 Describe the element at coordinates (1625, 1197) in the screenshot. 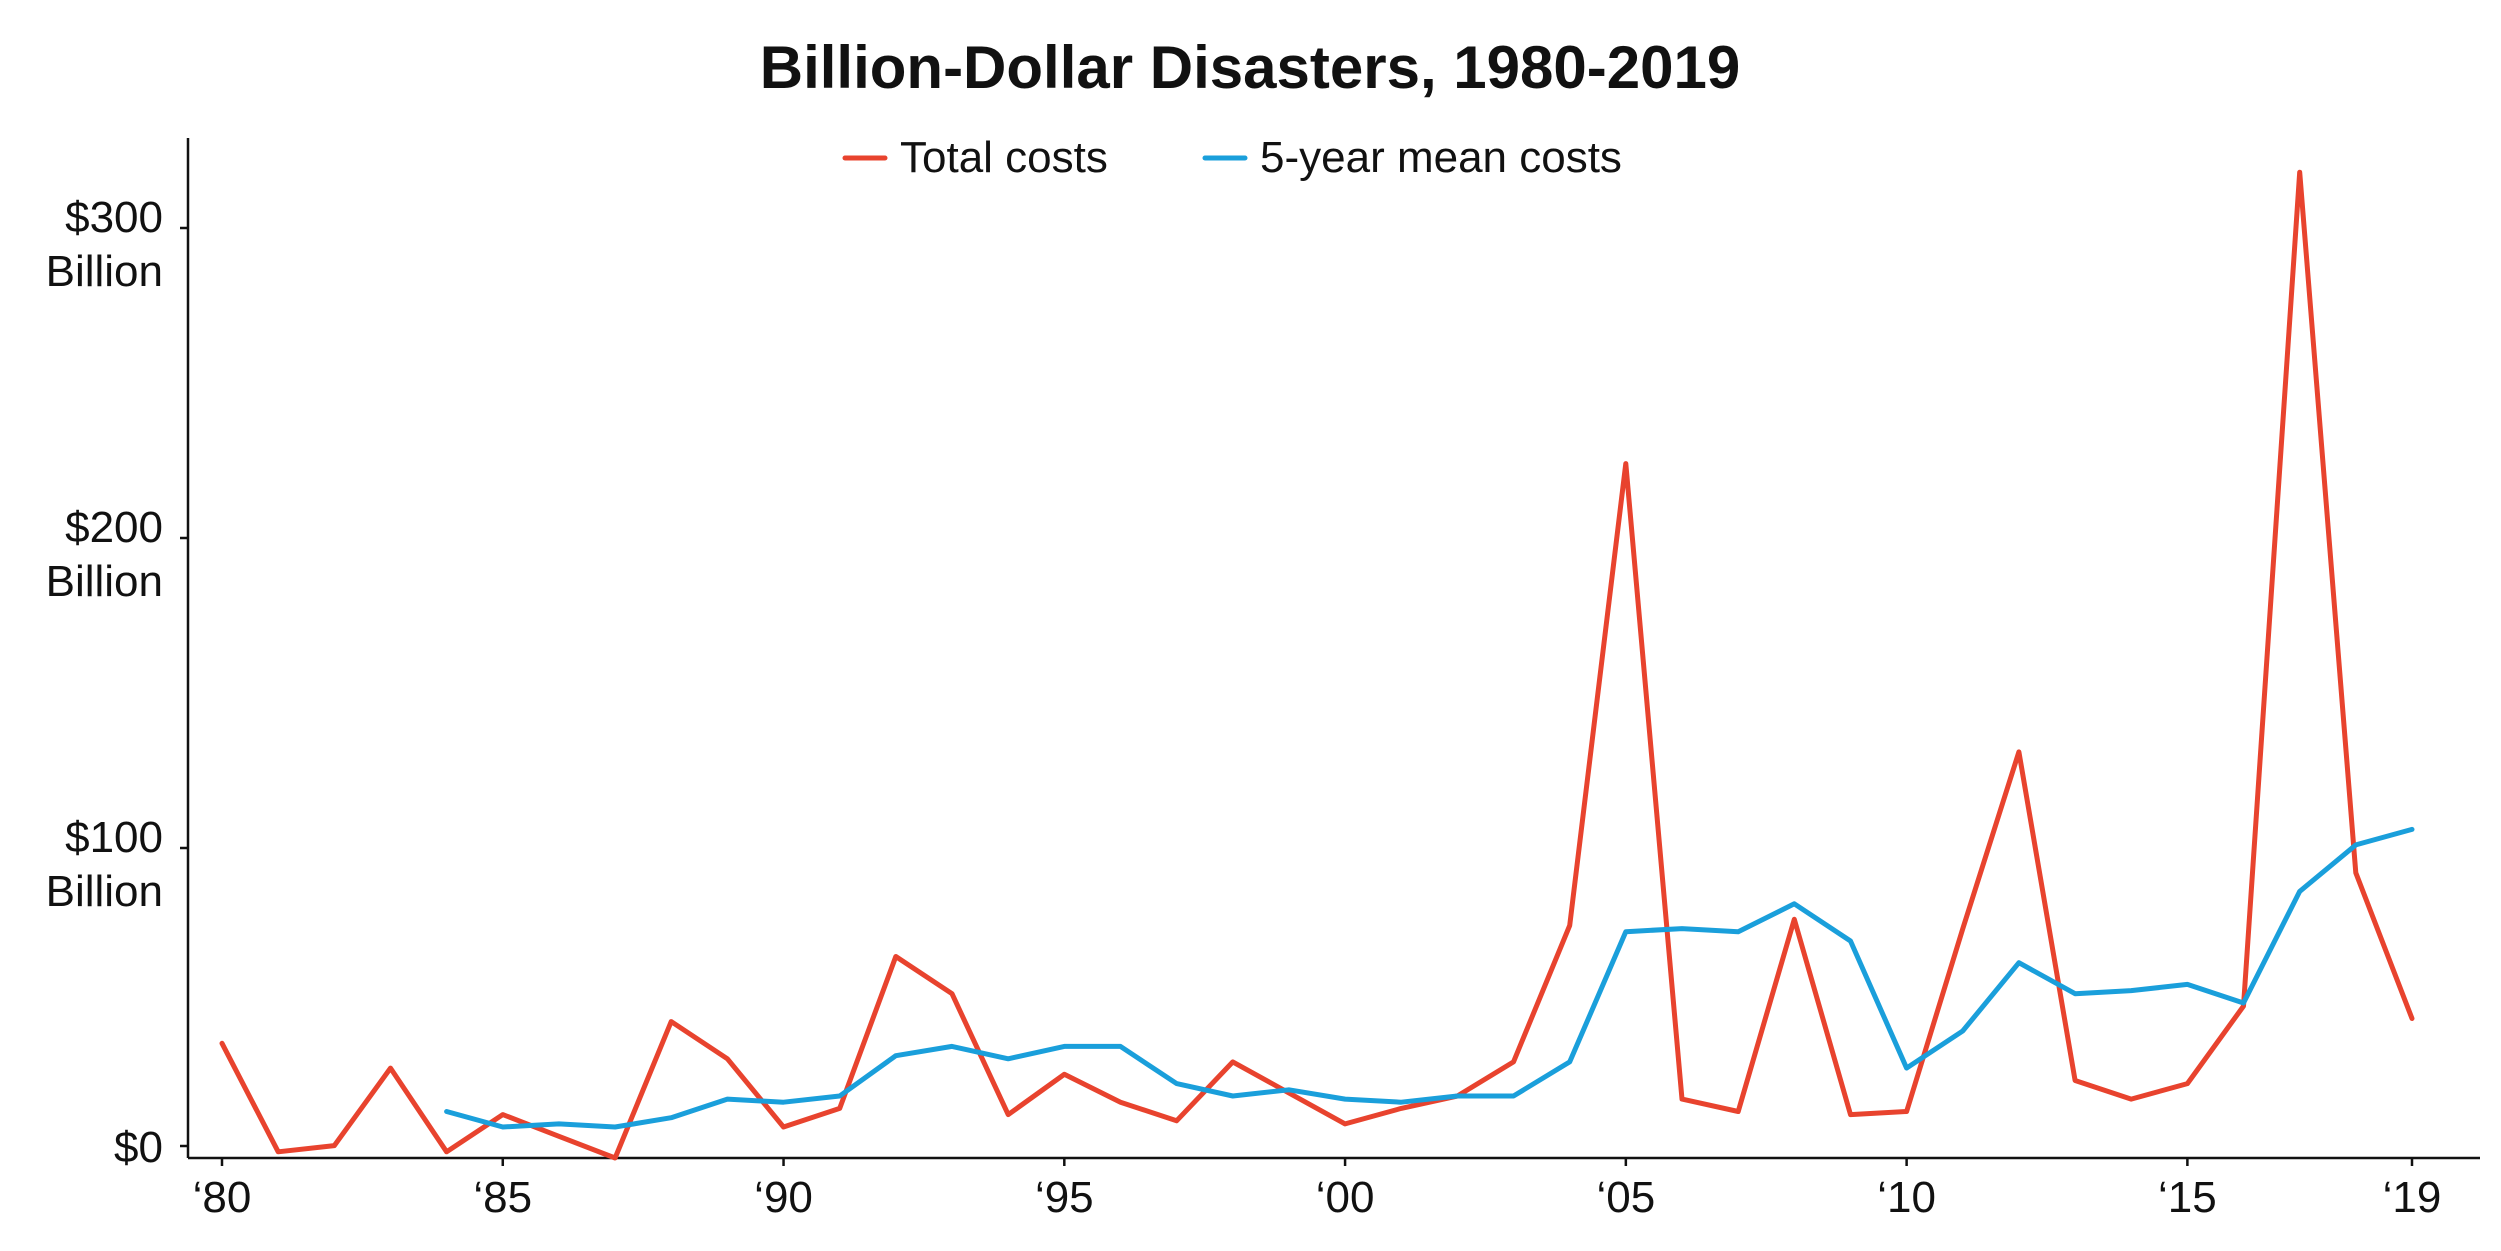

I see `x-tick-label: ‘05` at that location.